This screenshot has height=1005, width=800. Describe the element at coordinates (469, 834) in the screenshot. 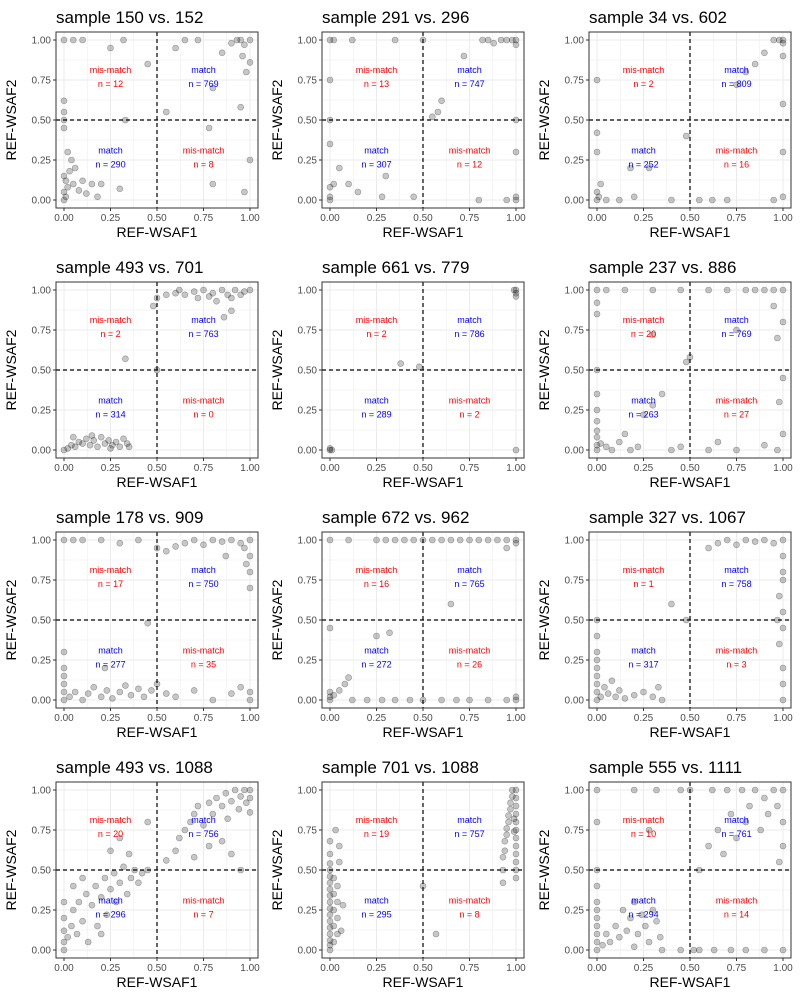

I see `quadrant-top-right-count: n = 757` at that location.